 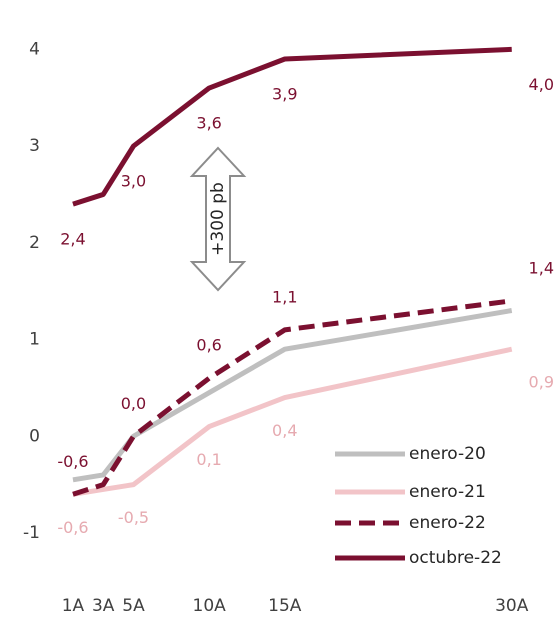 I want to click on double-arrow, so click(x=218, y=219).